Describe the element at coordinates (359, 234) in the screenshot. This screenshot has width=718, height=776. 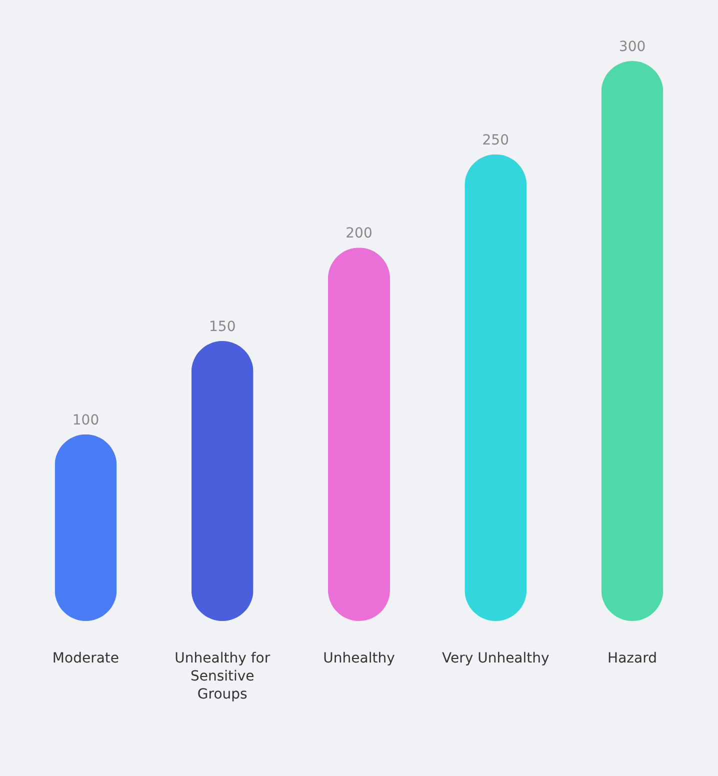
I see `data-label: 200` at that location.